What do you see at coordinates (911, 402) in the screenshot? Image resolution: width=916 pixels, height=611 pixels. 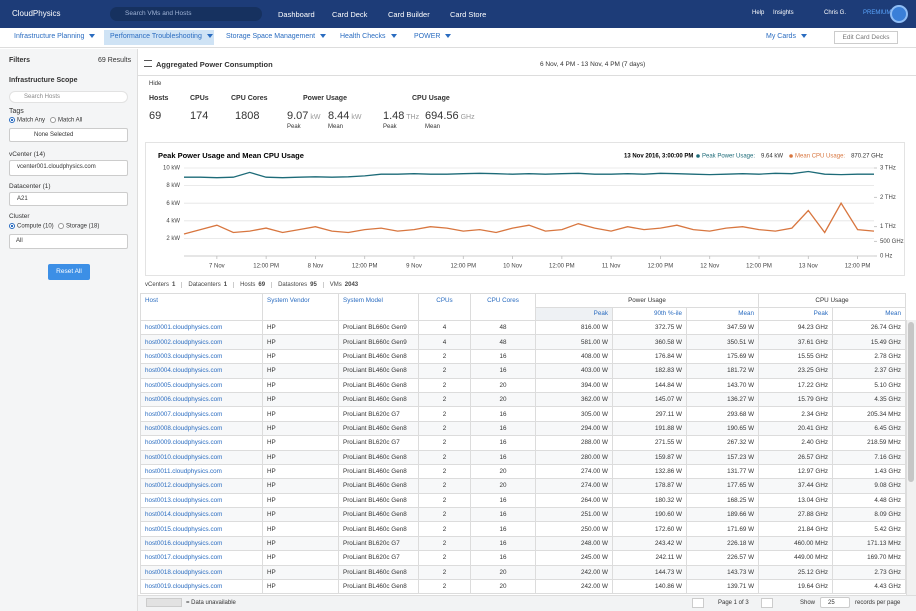 I see `scroll-thumb` at bounding box center [911, 402].